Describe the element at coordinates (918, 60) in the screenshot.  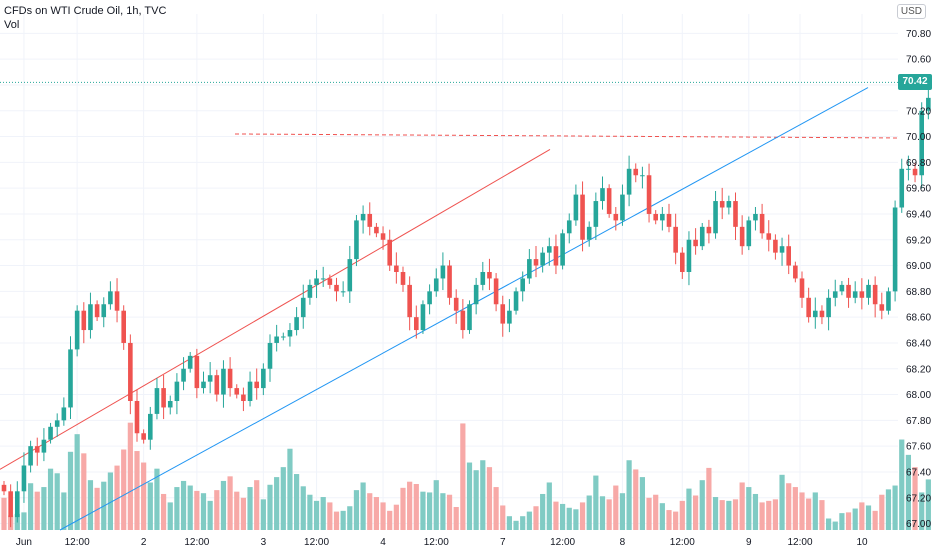
I see `price-tick-label: 70.60` at that location.